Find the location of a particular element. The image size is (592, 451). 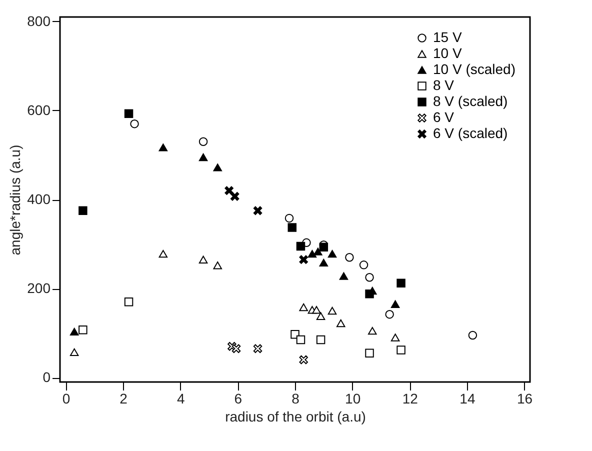

y-tick-label: 400 is located at coordinates (39, 199).